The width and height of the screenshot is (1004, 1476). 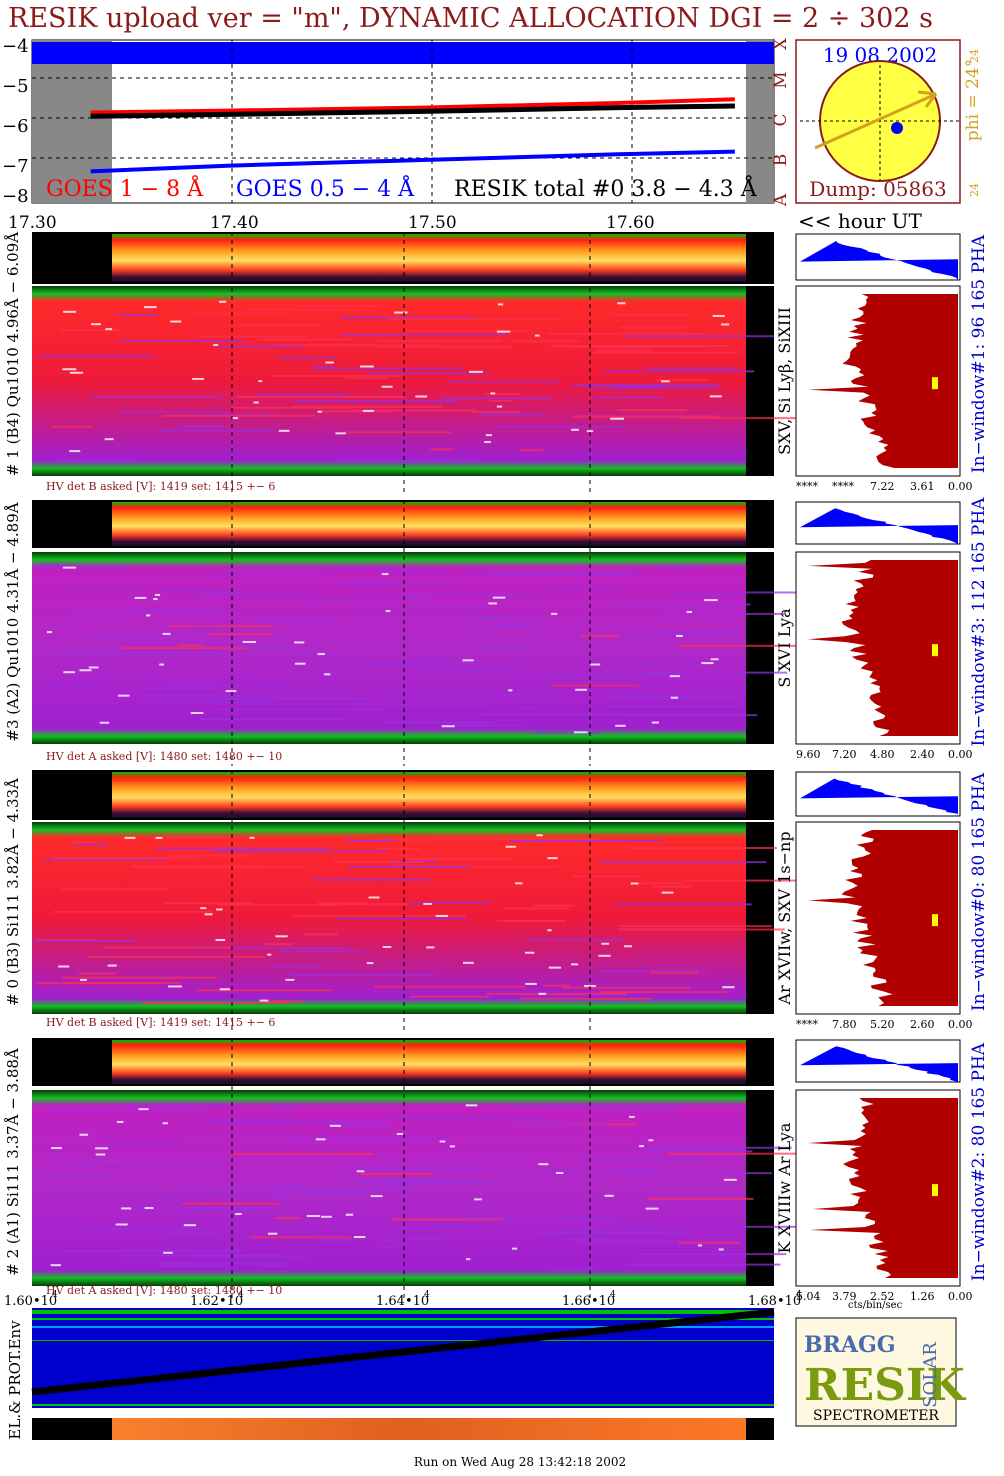 What do you see at coordinates (403, 53) in the screenshot?
I see `goes-top-band` at bounding box center [403, 53].